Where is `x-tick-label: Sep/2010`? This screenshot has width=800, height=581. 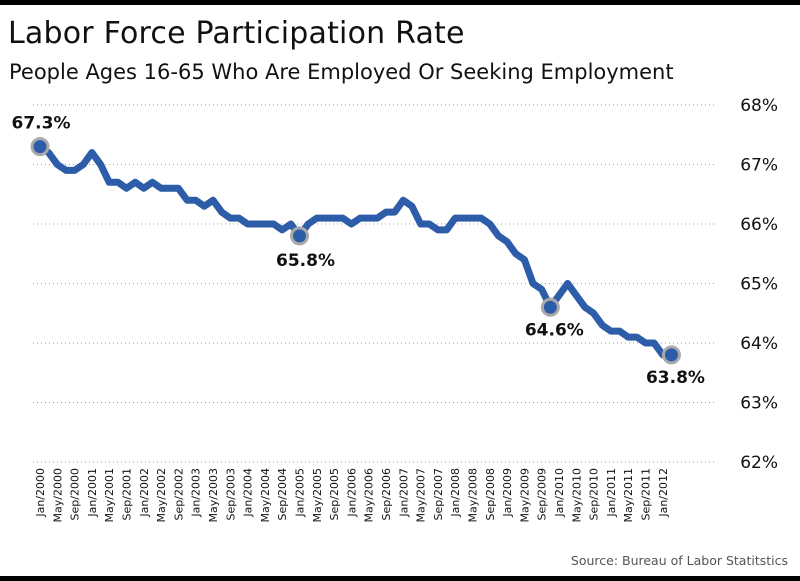 x-tick-label: Sep/2010 is located at coordinates (594, 494).